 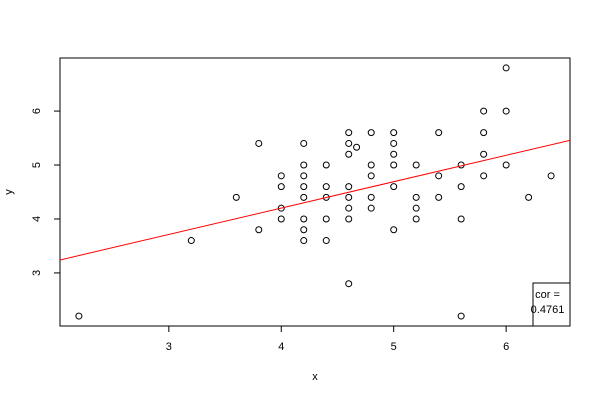 I want to click on legend-box, so click(x=551, y=304).